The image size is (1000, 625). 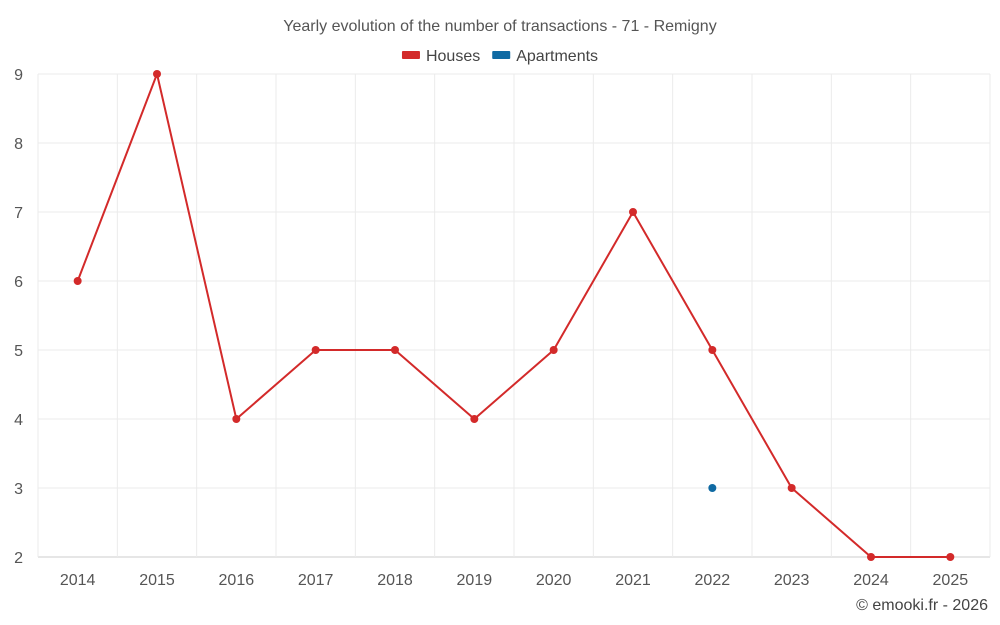 I want to click on y-tick-label: 5, so click(x=18, y=351).